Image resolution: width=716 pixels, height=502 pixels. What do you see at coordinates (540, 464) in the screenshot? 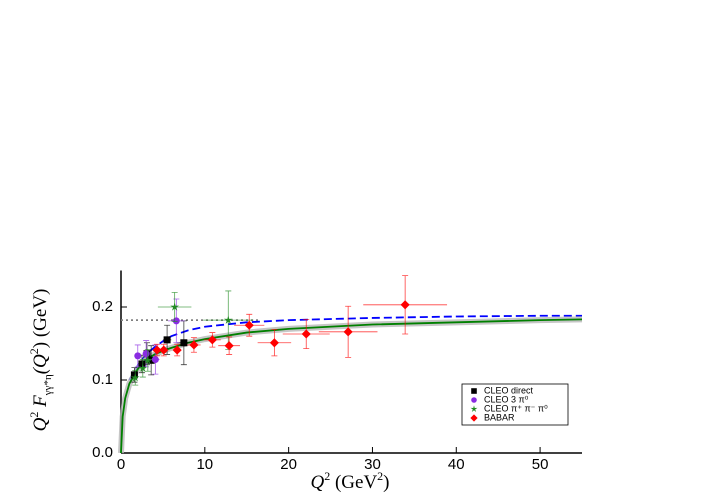
I see `x-tick-label: 50` at bounding box center [540, 464].